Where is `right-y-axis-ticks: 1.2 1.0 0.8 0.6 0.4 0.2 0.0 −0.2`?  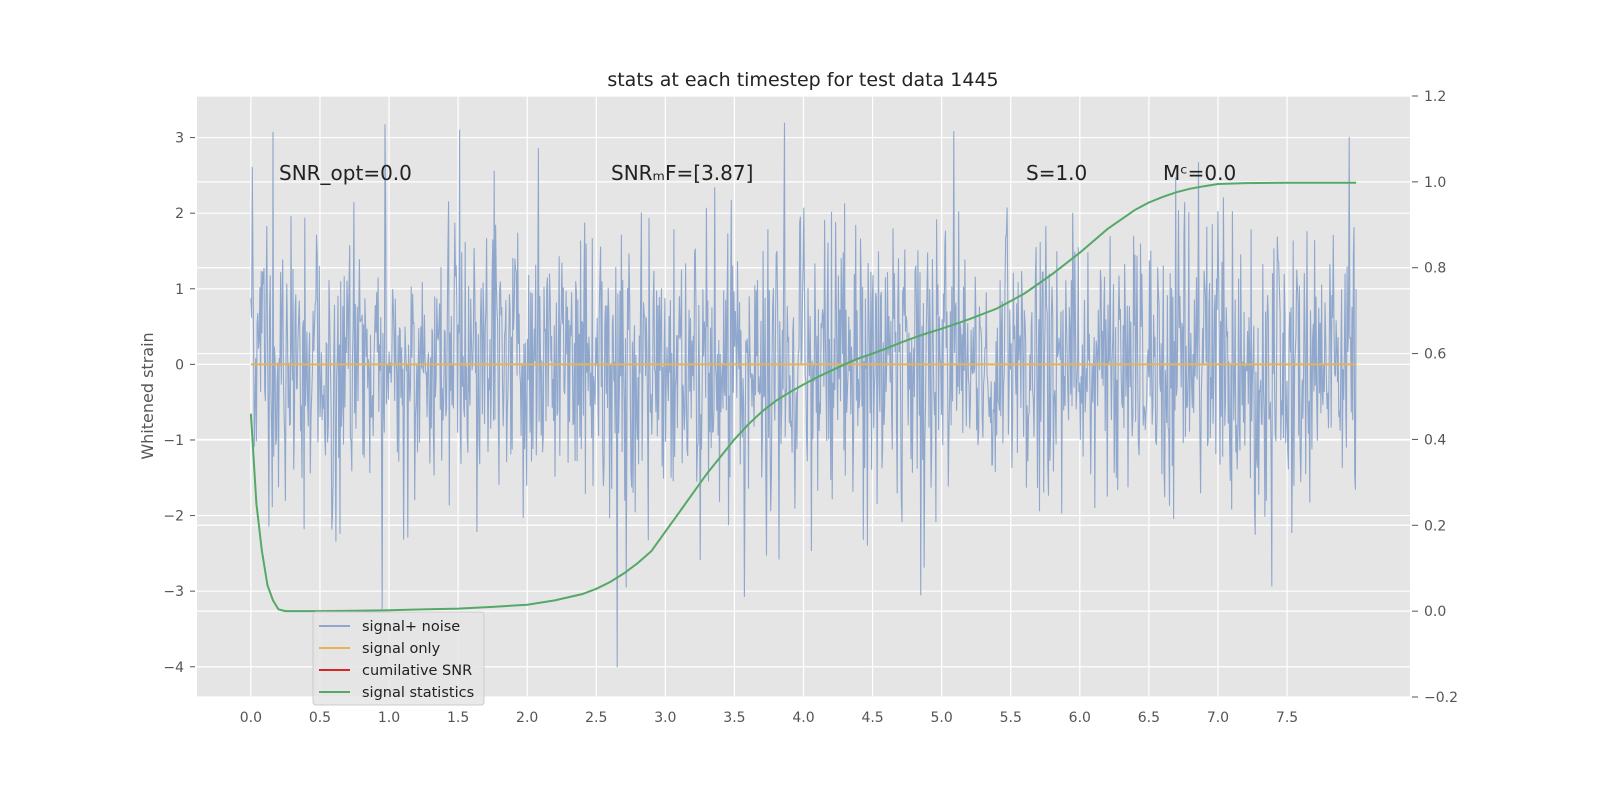
right-y-axis-ticks: 1.2 1.0 0.8 0.6 0.4 0.2 0.0 −0.2 is located at coordinates (1435, 397).